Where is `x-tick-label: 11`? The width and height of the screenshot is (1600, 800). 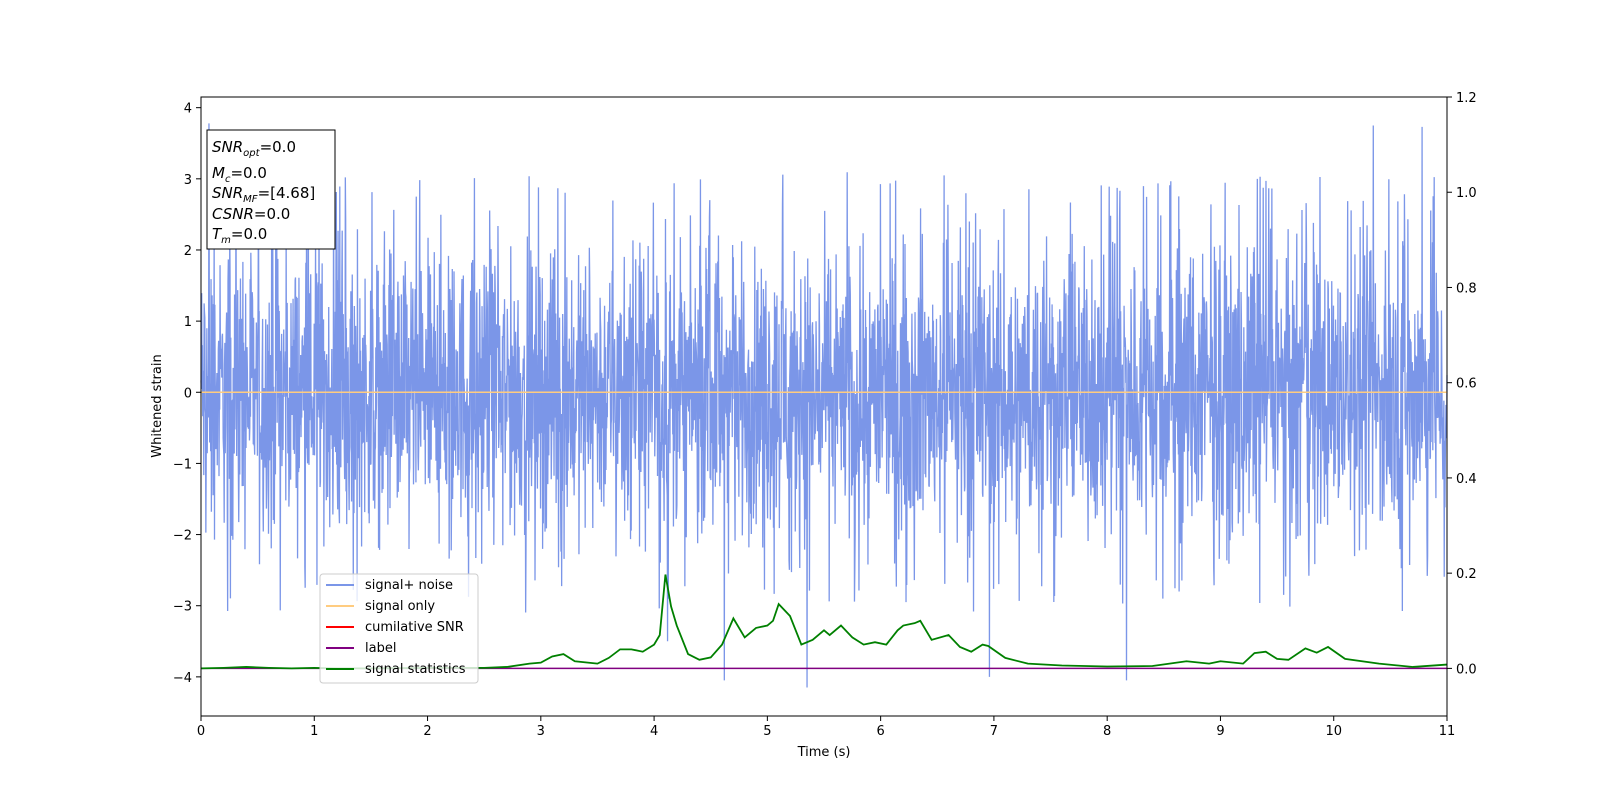
x-tick-label: 11 is located at coordinates (1447, 731).